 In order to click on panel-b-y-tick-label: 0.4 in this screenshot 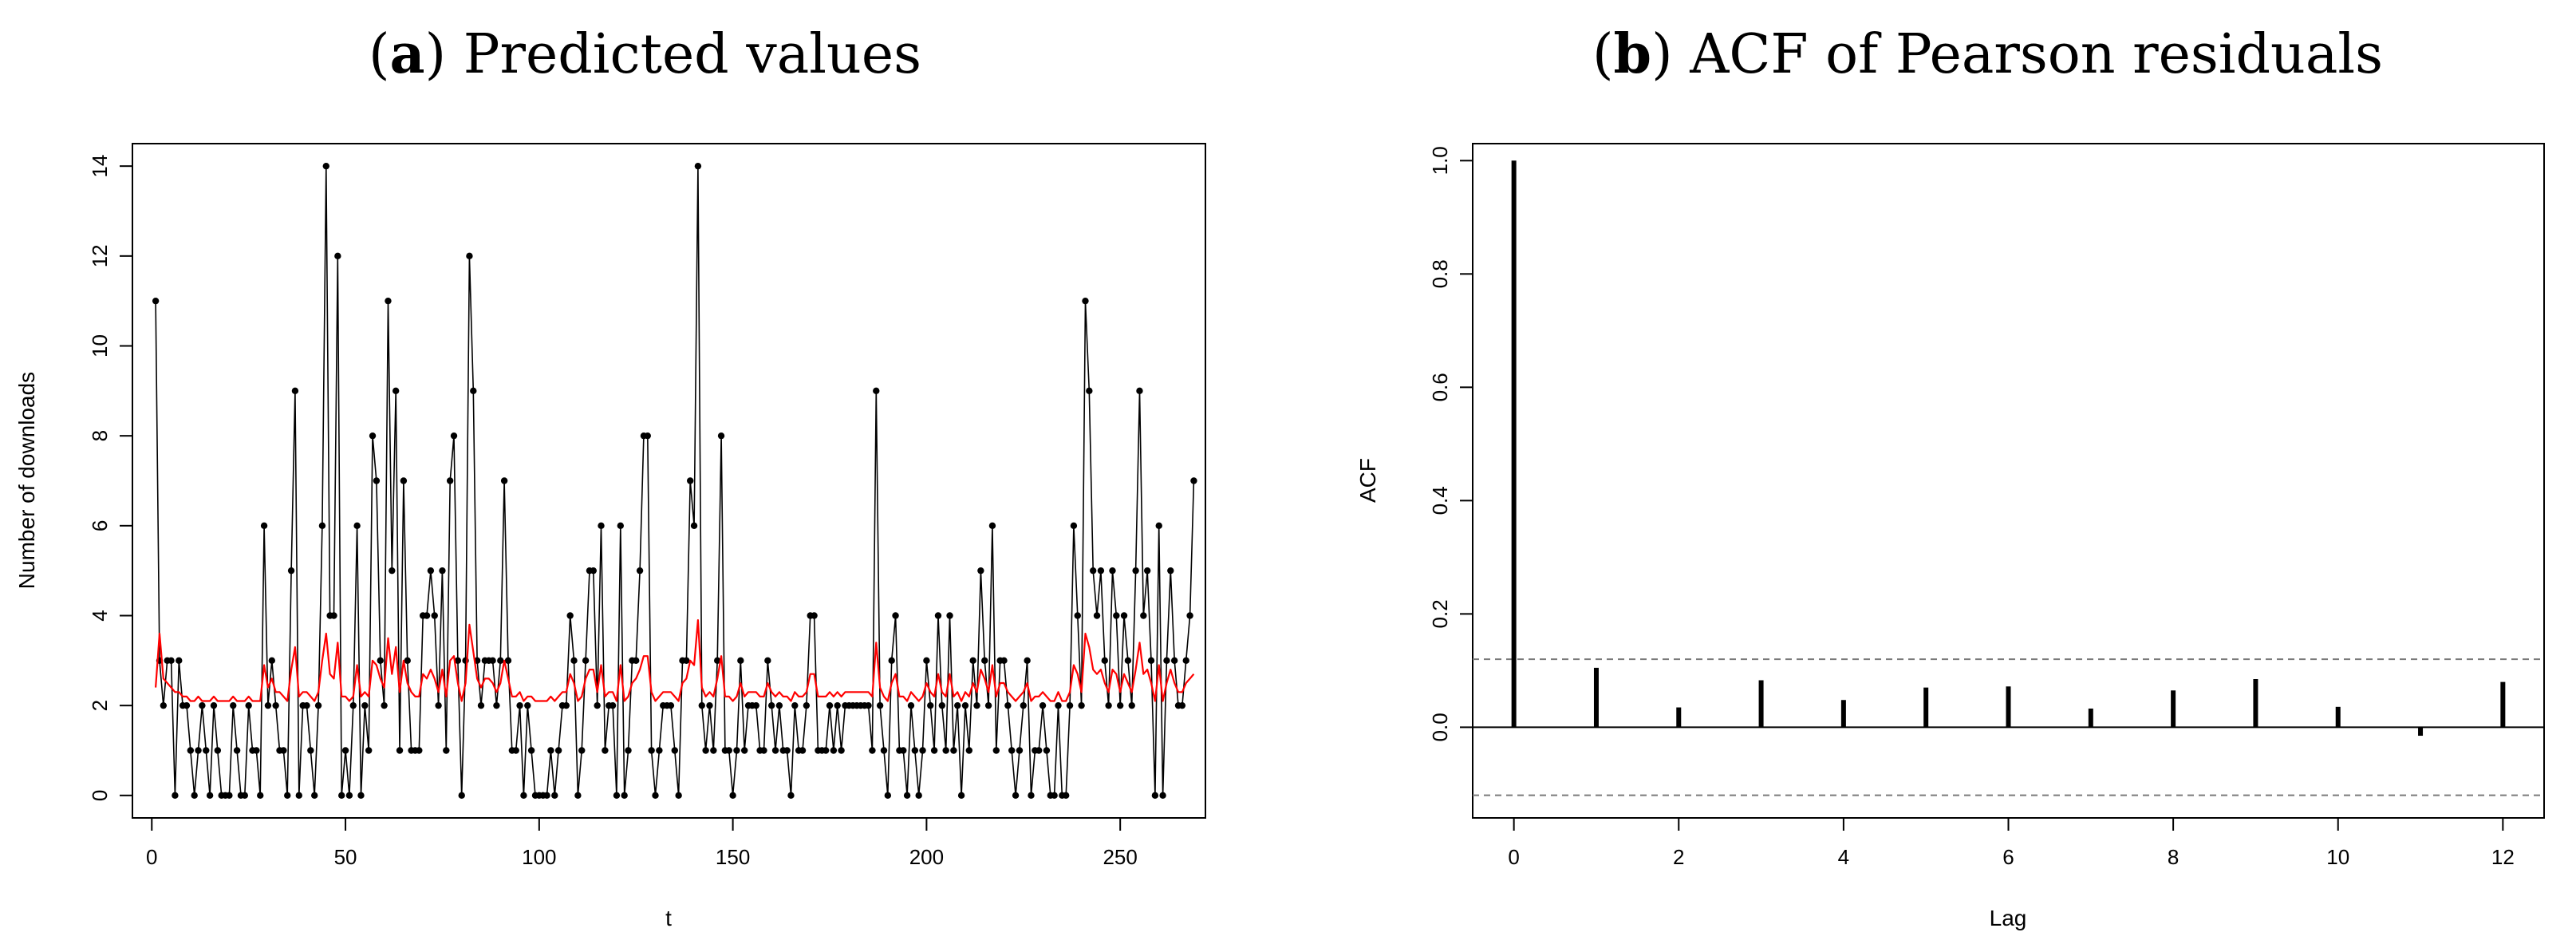, I will do `click(1440, 500)`.